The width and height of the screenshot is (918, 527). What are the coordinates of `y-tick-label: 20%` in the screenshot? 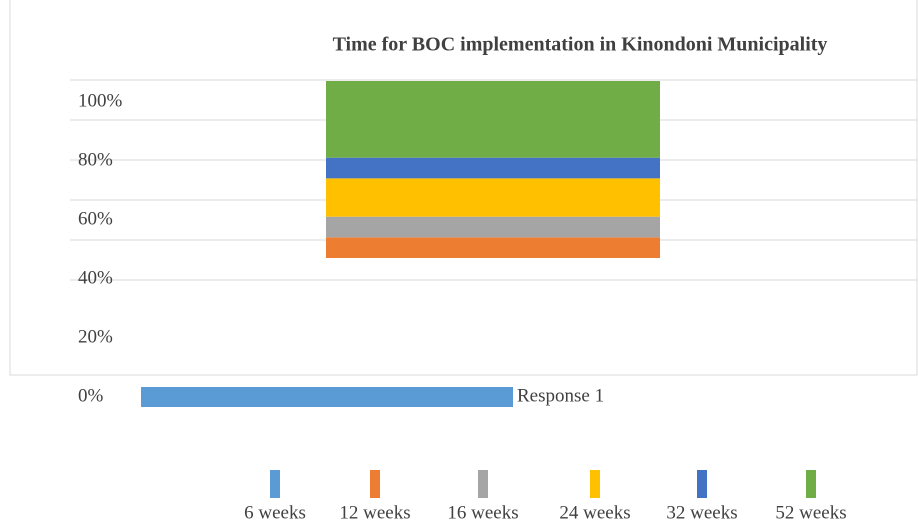 It's located at (95, 336).